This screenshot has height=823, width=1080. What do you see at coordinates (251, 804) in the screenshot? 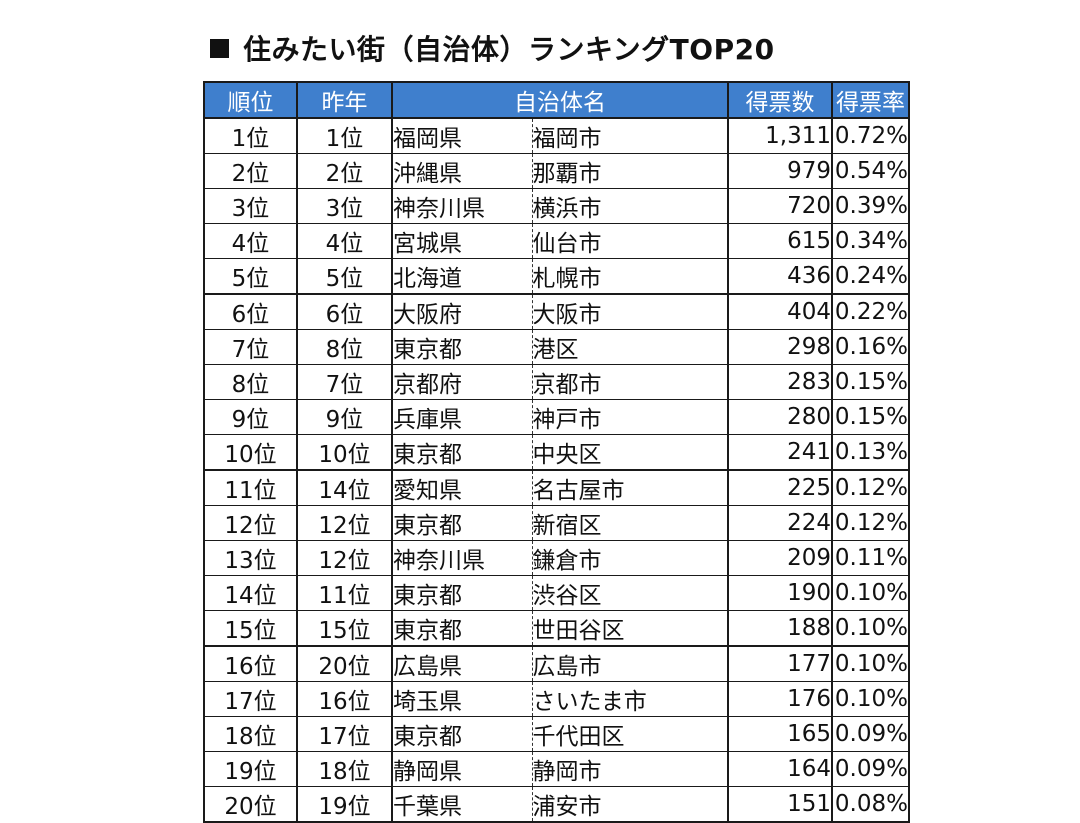
I see `rank-cell: 20位` at bounding box center [251, 804].